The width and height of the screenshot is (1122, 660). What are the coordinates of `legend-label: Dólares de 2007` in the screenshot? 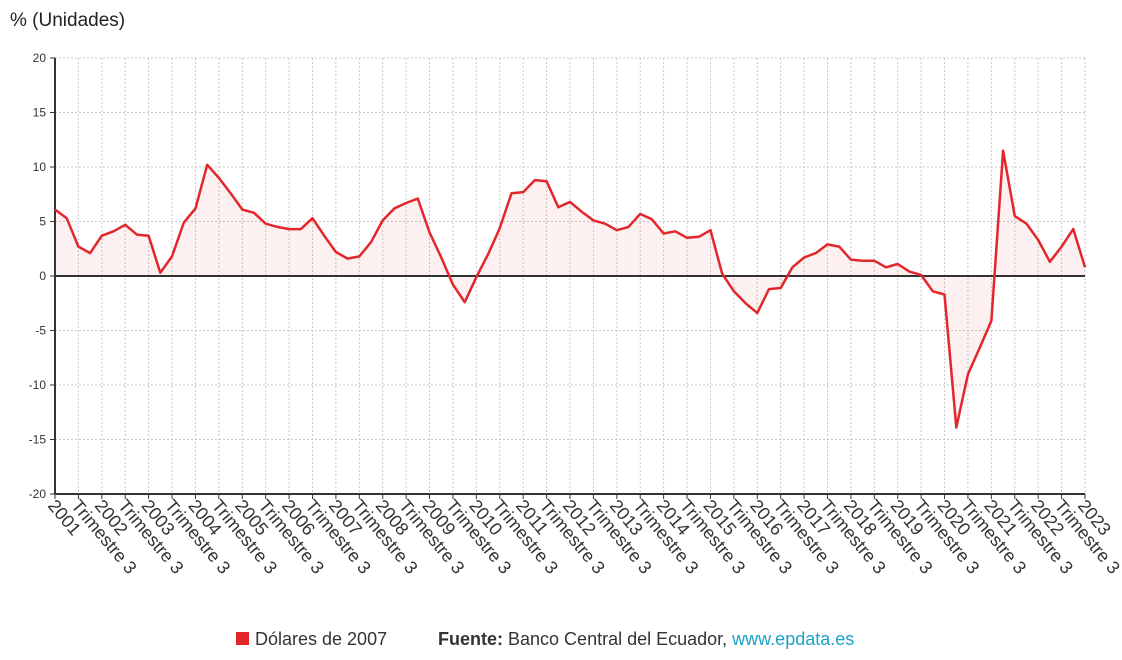 It's located at (321, 639).